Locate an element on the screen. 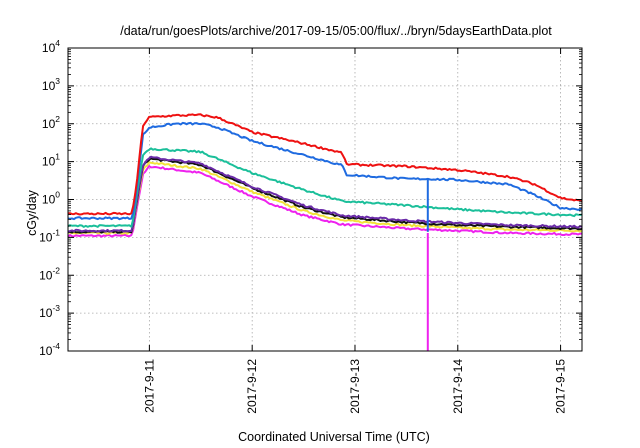 This screenshot has height=448, width=640. x-tick-label: 2017-9-13 is located at coordinates (355, 386).